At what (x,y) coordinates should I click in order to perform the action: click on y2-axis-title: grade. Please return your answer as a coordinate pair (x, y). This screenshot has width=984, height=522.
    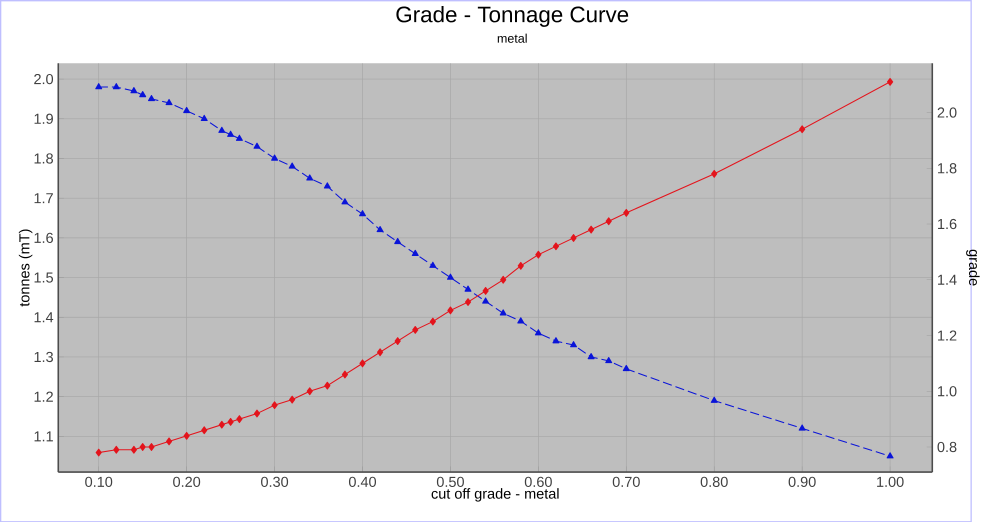
    Looking at the image, I should click on (973, 267).